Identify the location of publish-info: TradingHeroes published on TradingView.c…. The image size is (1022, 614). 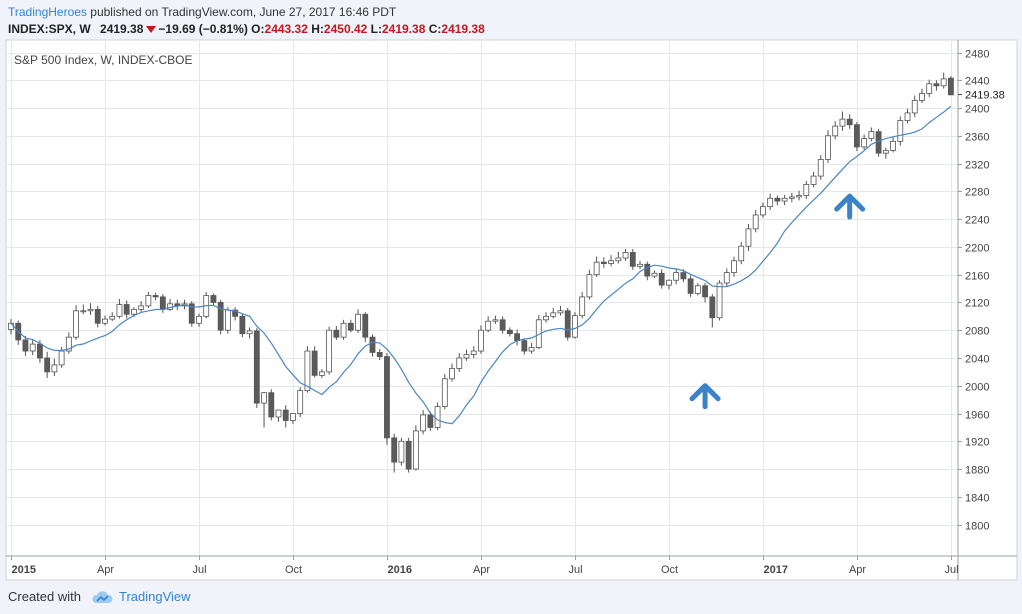
(202, 12).